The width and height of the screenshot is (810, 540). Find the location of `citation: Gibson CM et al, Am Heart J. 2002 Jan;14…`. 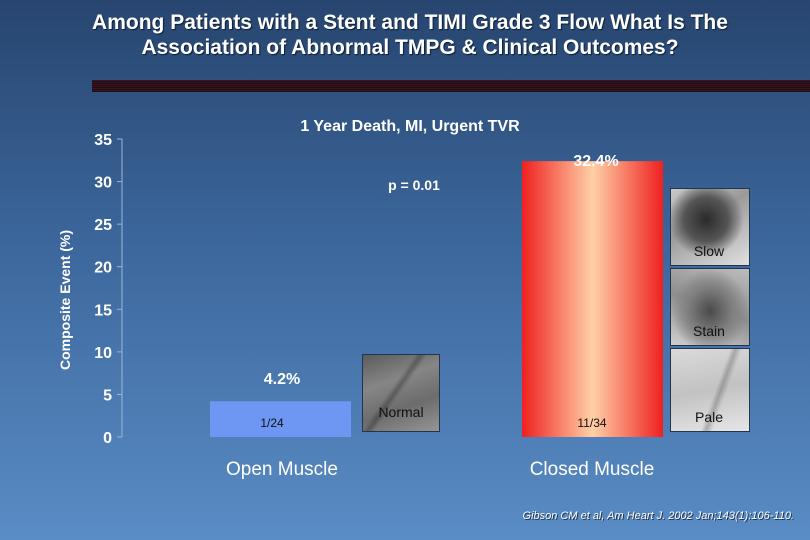

citation: Gibson CM et al, Am Heart J. 2002 Jan;14… is located at coordinates (658, 516).